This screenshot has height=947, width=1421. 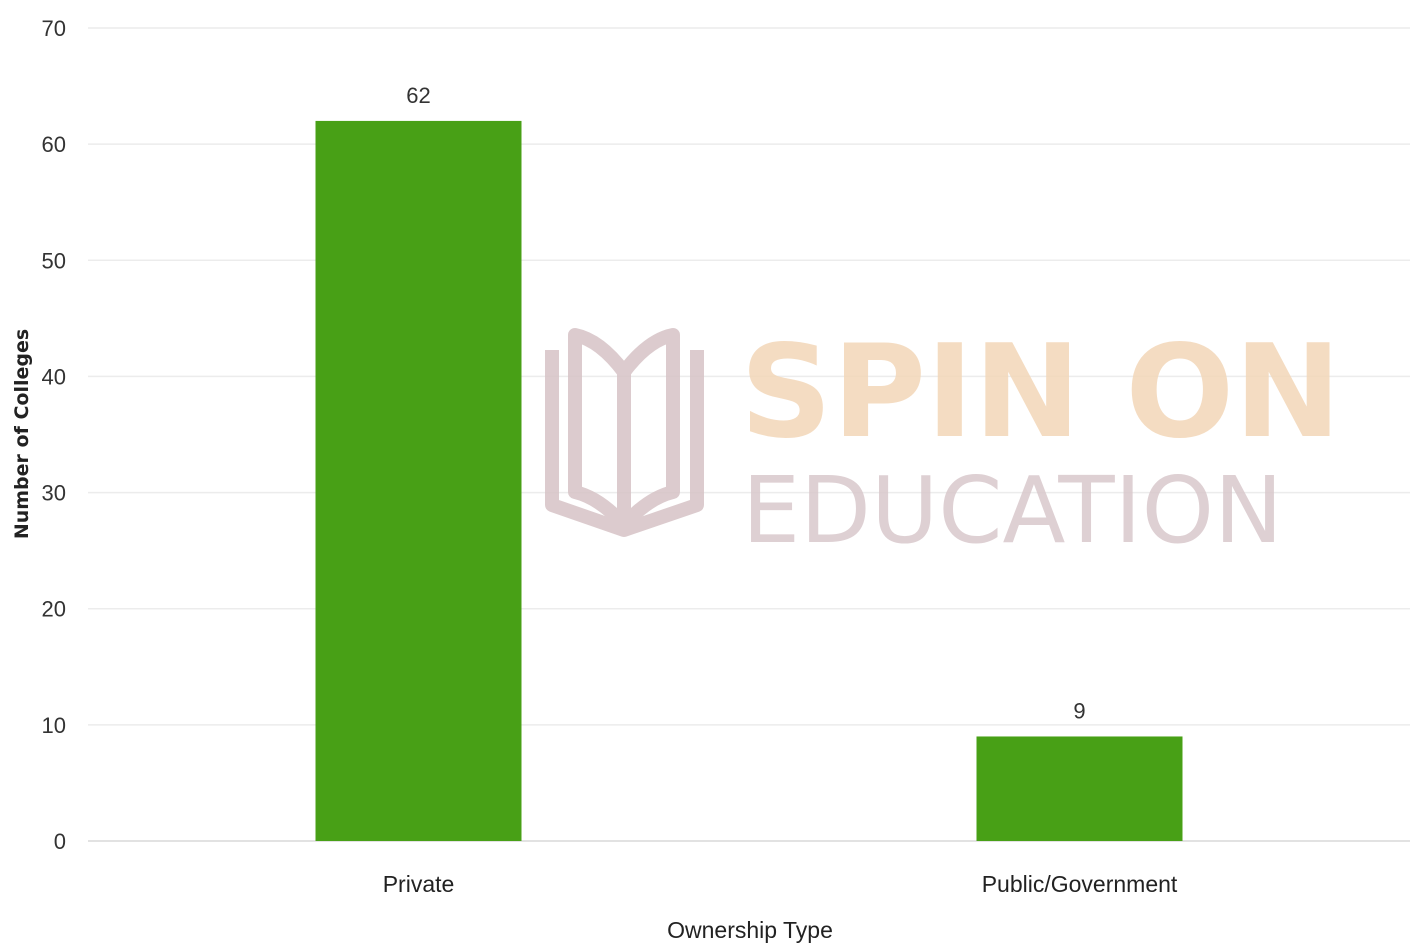 What do you see at coordinates (54, 260) in the screenshot?
I see `y-tick-label: 50` at bounding box center [54, 260].